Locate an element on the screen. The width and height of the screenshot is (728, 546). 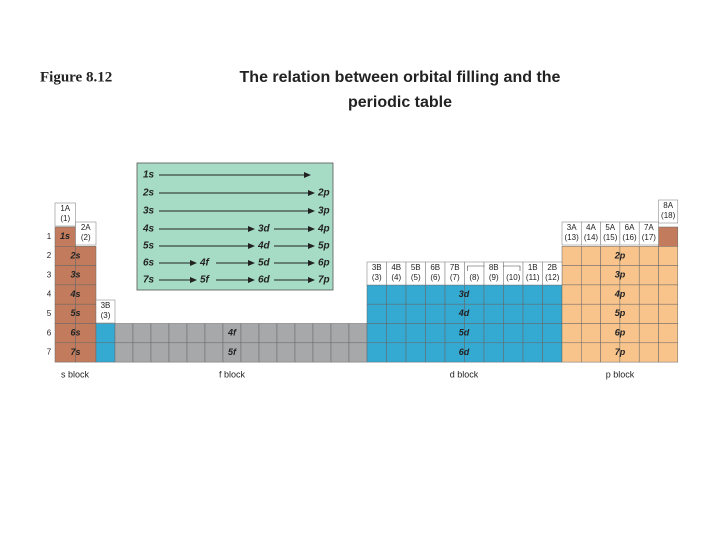
group-number: (16) is located at coordinates (629, 237).